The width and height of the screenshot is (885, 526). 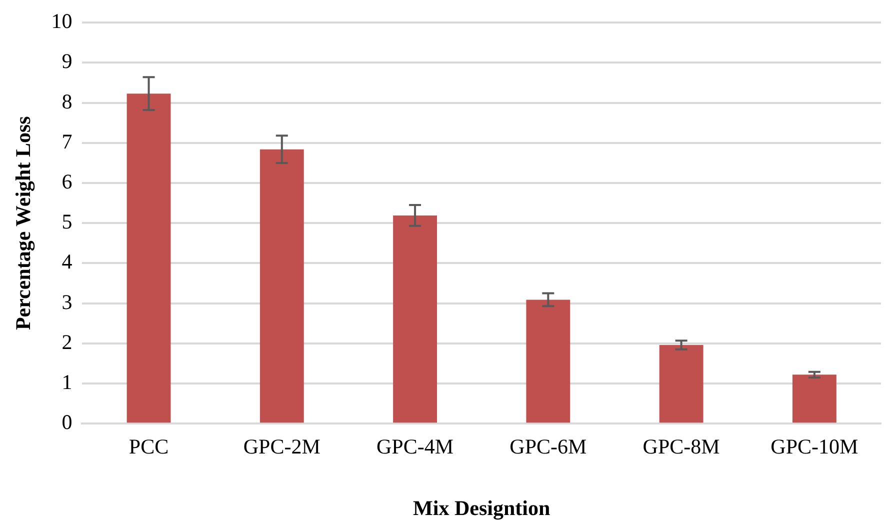 What do you see at coordinates (67, 302) in the screenshot?
I see `y-tick-label: 3` at bounding box center [67, 302].